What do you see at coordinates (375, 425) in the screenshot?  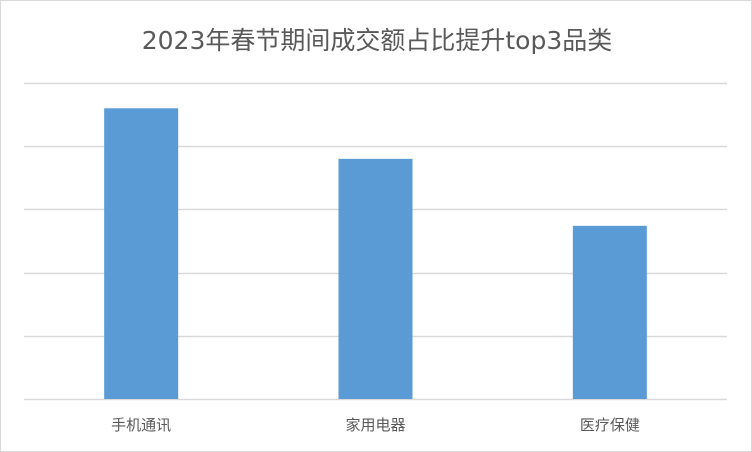 I see `x-tick-label: 家用电器` at bounding box center [375, 425].